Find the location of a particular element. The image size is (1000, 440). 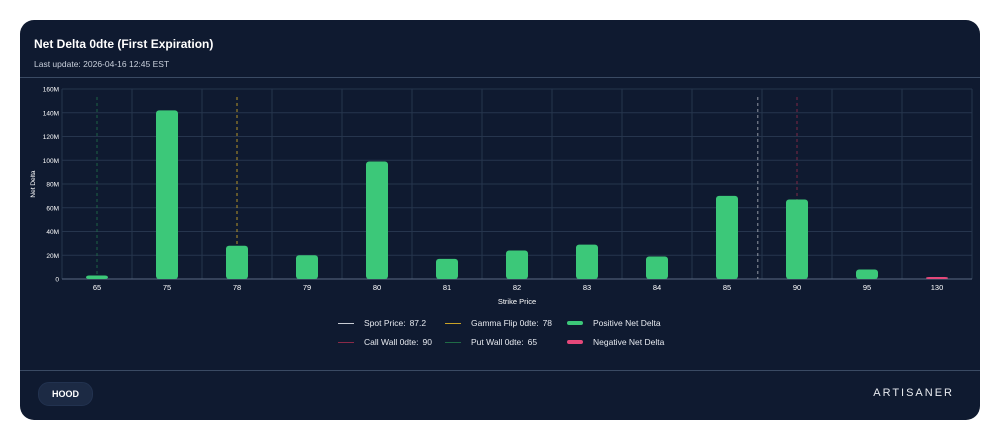

x-tick-label: 65 is located at coordinates (97, 287).